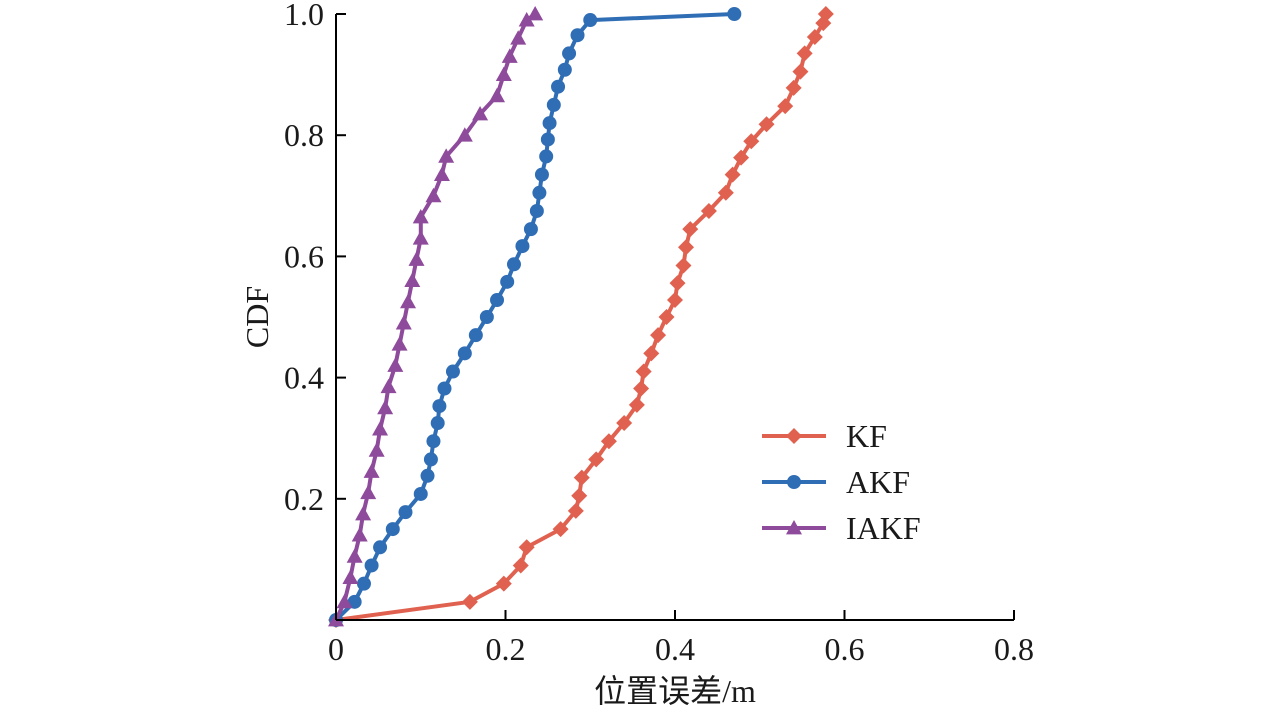 The image size is (1276, 709). I want to click on y-tick-label: 0.8, so click(304, 135).